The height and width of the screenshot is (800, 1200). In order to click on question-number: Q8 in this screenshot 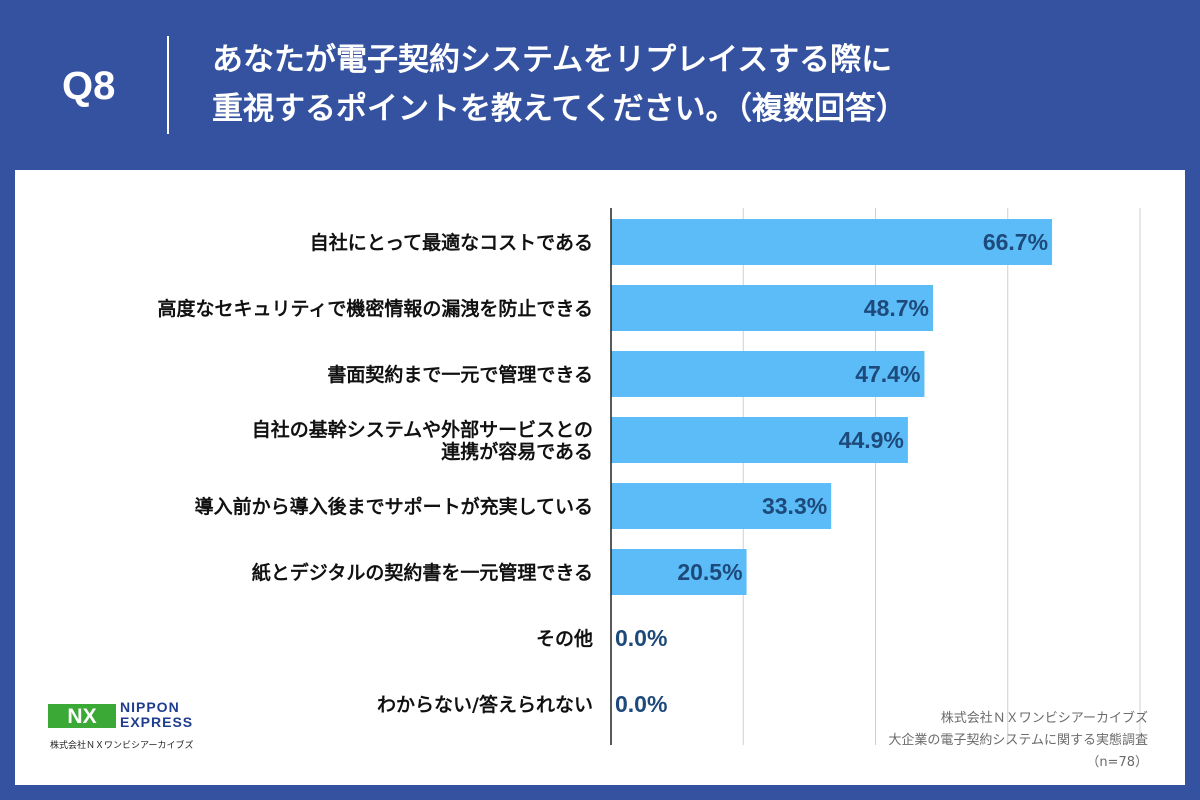, I will do `click(89, 86)`.